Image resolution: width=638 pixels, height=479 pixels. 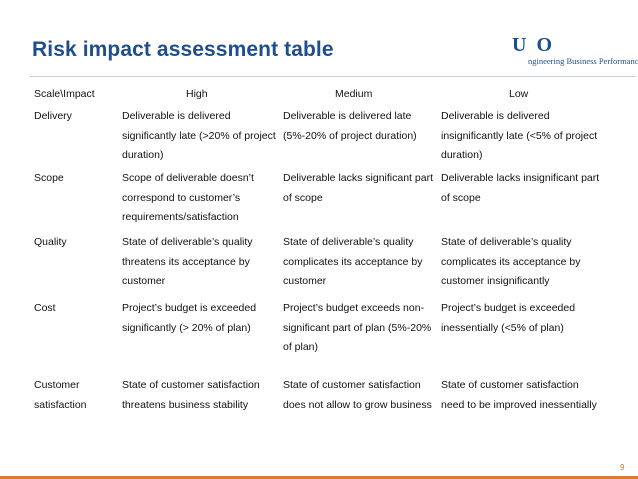 I want to click on header-low: Low, so click(x=519, y=94).